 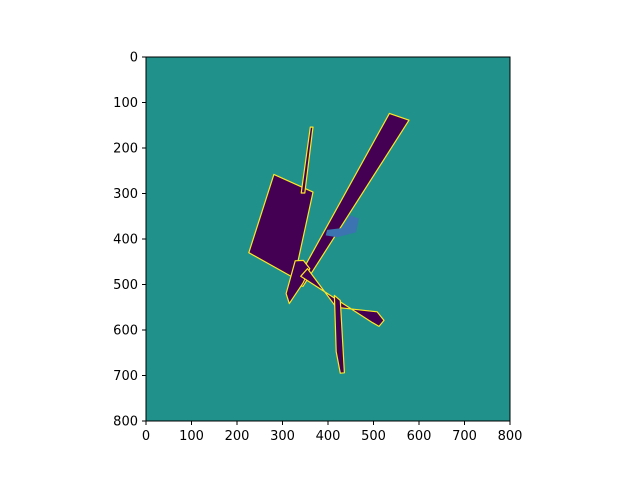 I want to click on y-tick-label: 800, so click(x=125, y=422).